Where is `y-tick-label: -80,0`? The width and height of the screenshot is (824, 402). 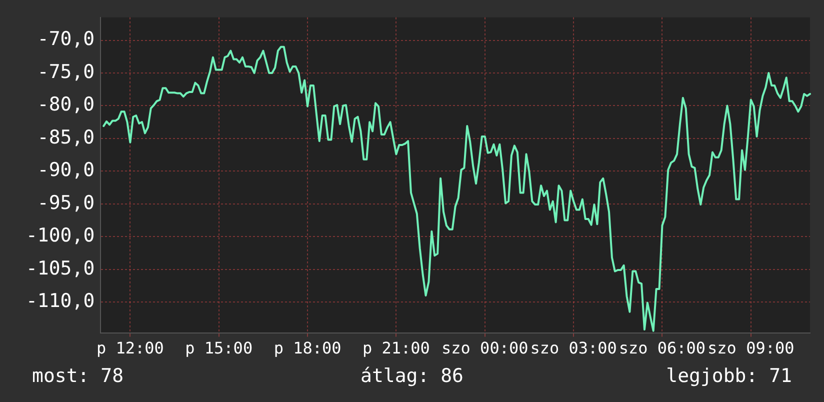 y-tick-label: -80,0 is located at coordinates (66, 105).